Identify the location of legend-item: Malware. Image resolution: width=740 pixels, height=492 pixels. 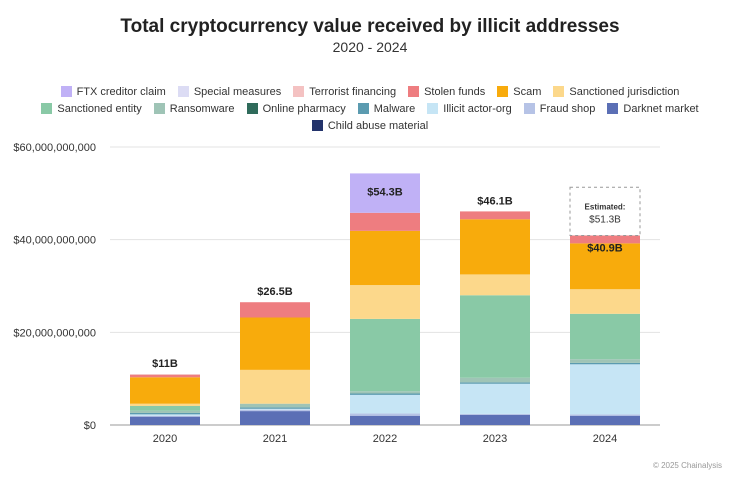
(386, 108).